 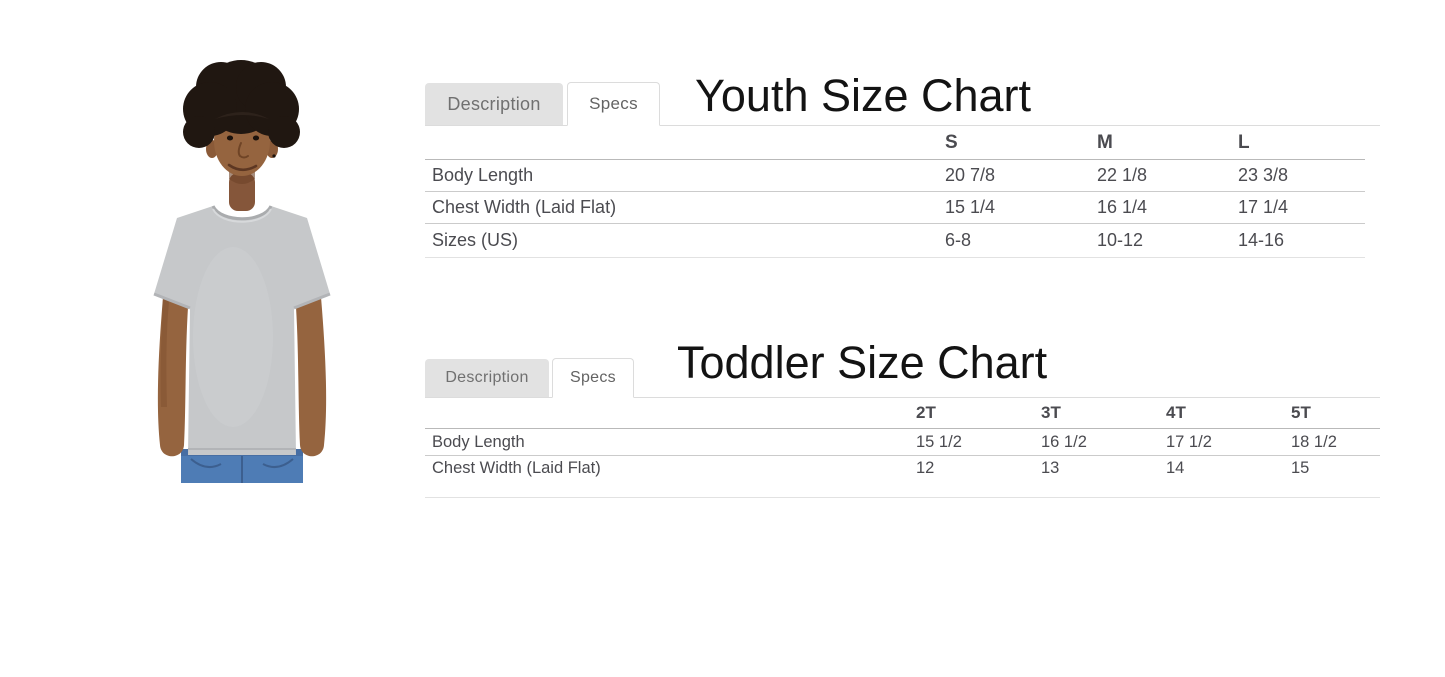 I want to click on neck, so click(x=242, y=191).